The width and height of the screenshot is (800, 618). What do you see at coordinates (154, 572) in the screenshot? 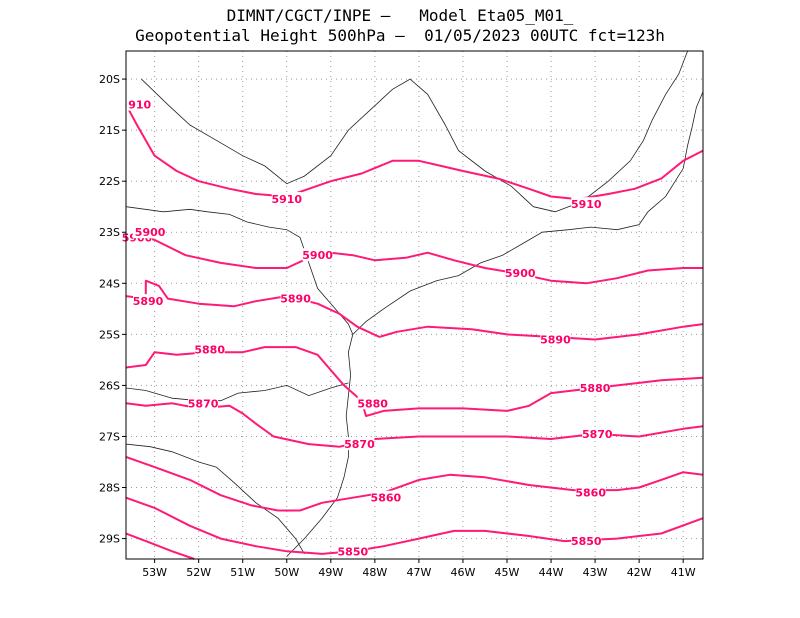
I see `lon-tick-label: 53W` at bounding box center [154, 572].